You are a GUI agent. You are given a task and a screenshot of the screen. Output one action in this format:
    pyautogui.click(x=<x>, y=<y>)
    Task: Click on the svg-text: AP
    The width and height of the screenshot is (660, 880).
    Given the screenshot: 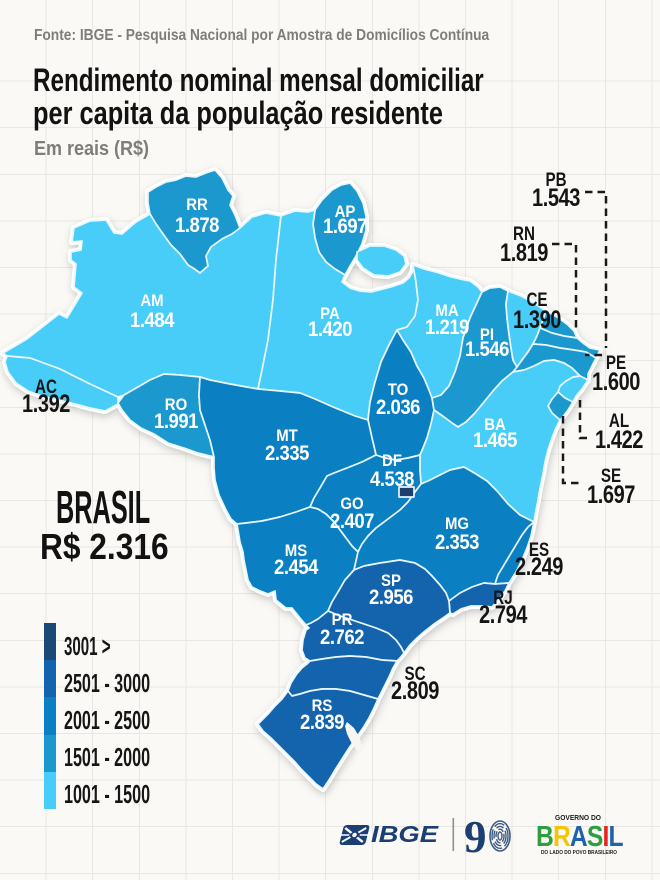 What is the action you would take?
    pyautogui.click(x=345, y=212)
    